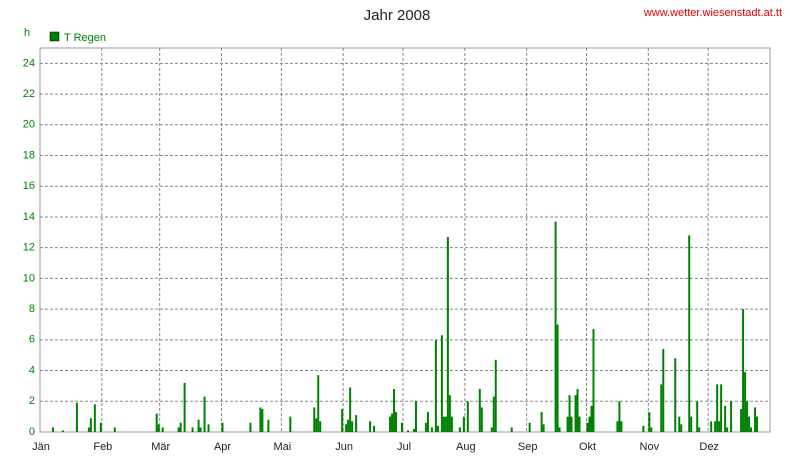  What do you see at coordinates (160, 447) in the screenshot?
I see `x-tick-label: Mär` at bounding box center [160, 447].